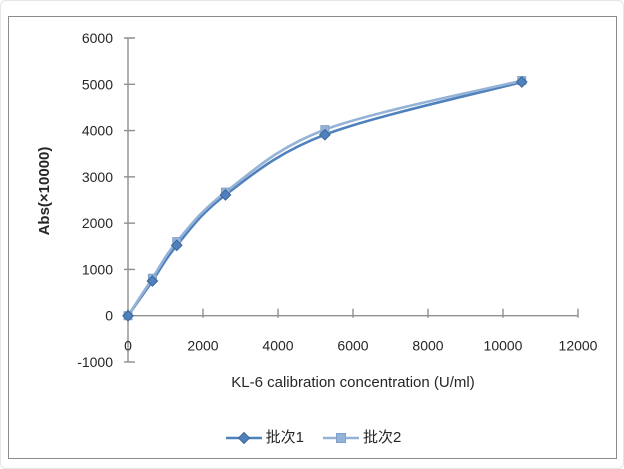 This screenshot has width=624, height=469. What do you see at coordinates (284, 437) in the screenshot?
I see `legend-label-batch1: 批次1` at bounding box center [284, 437].